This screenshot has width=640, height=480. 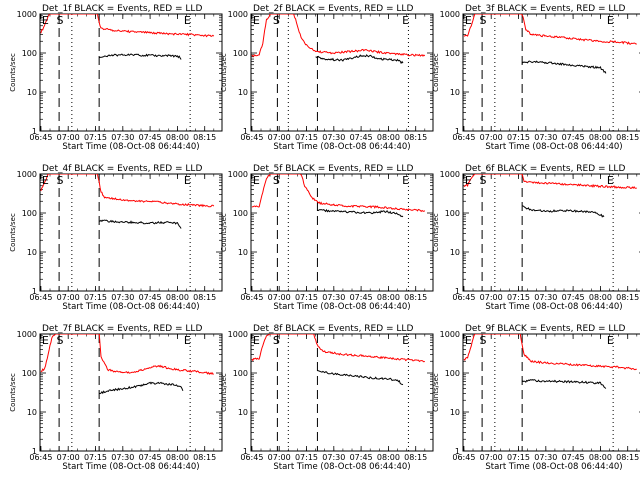 I want to click on chart-1-y-axis-label: Counts/sec, so click(x=13, y=72).